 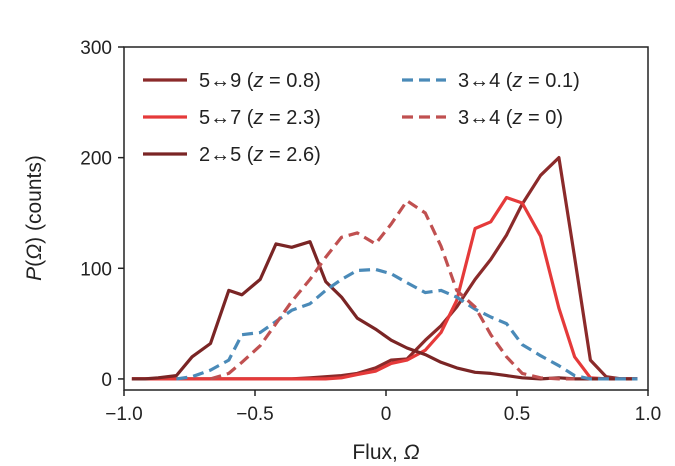 I want to click on y-tick-label: 200, so click(x=96, y=159).